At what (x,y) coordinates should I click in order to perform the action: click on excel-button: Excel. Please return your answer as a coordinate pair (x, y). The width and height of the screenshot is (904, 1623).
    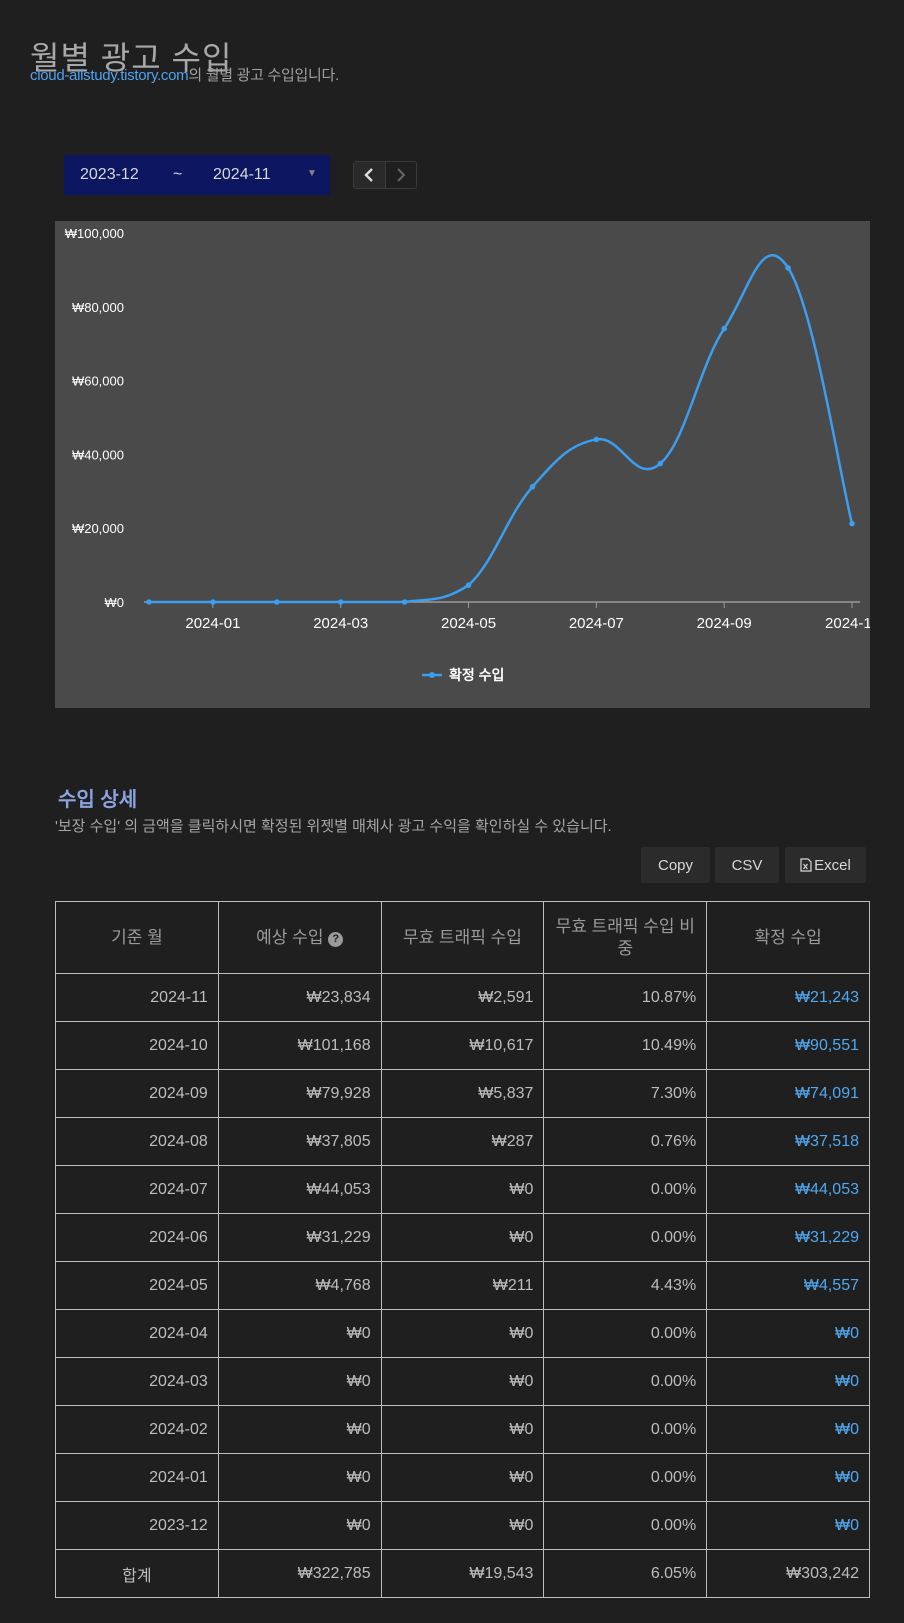
    Looking at the image, I should click on (825, 865).